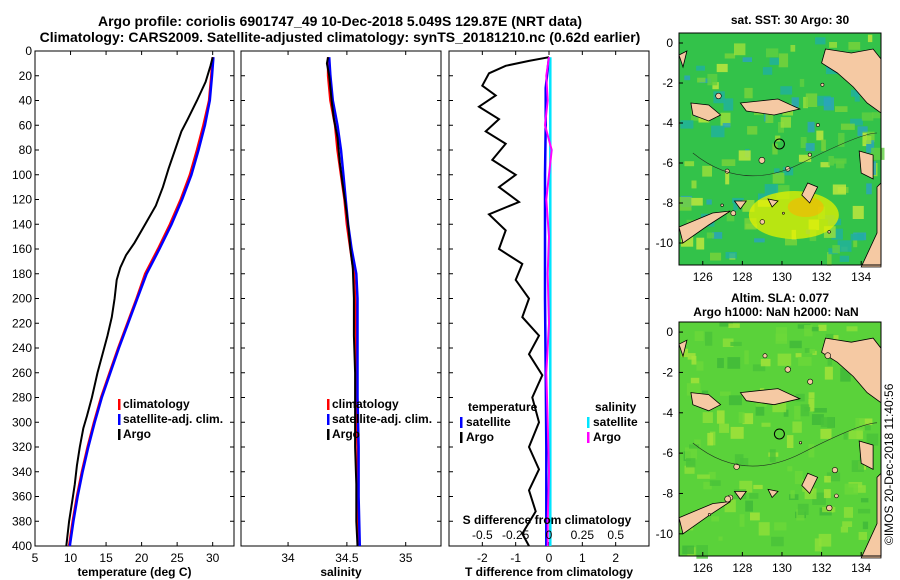  What do you see at coordinates (548, 301) in the screenshot?
I see `series-line-s-argo` at bounding box center [548, 301].